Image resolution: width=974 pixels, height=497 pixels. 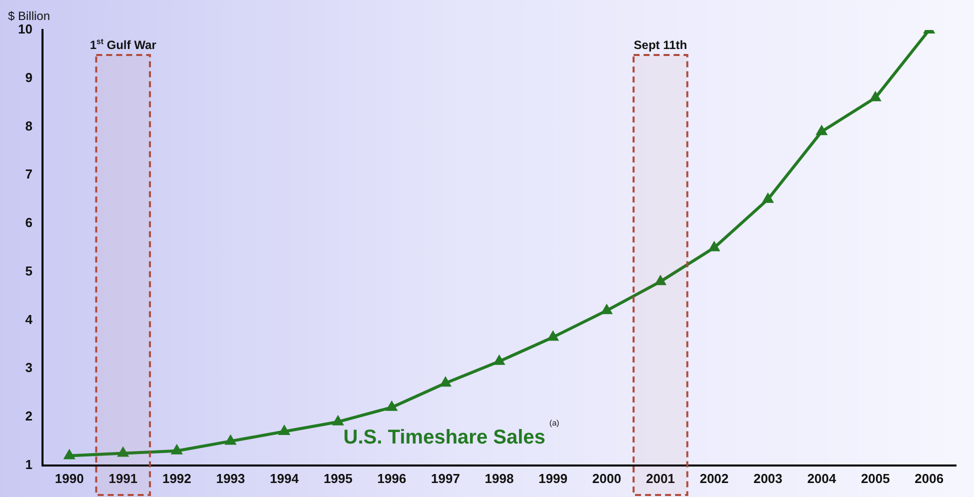 What do you see at coordinates (28, 126) in the screenshot?
I see `y-tick-label: 8` at bounding box center [28, 126].